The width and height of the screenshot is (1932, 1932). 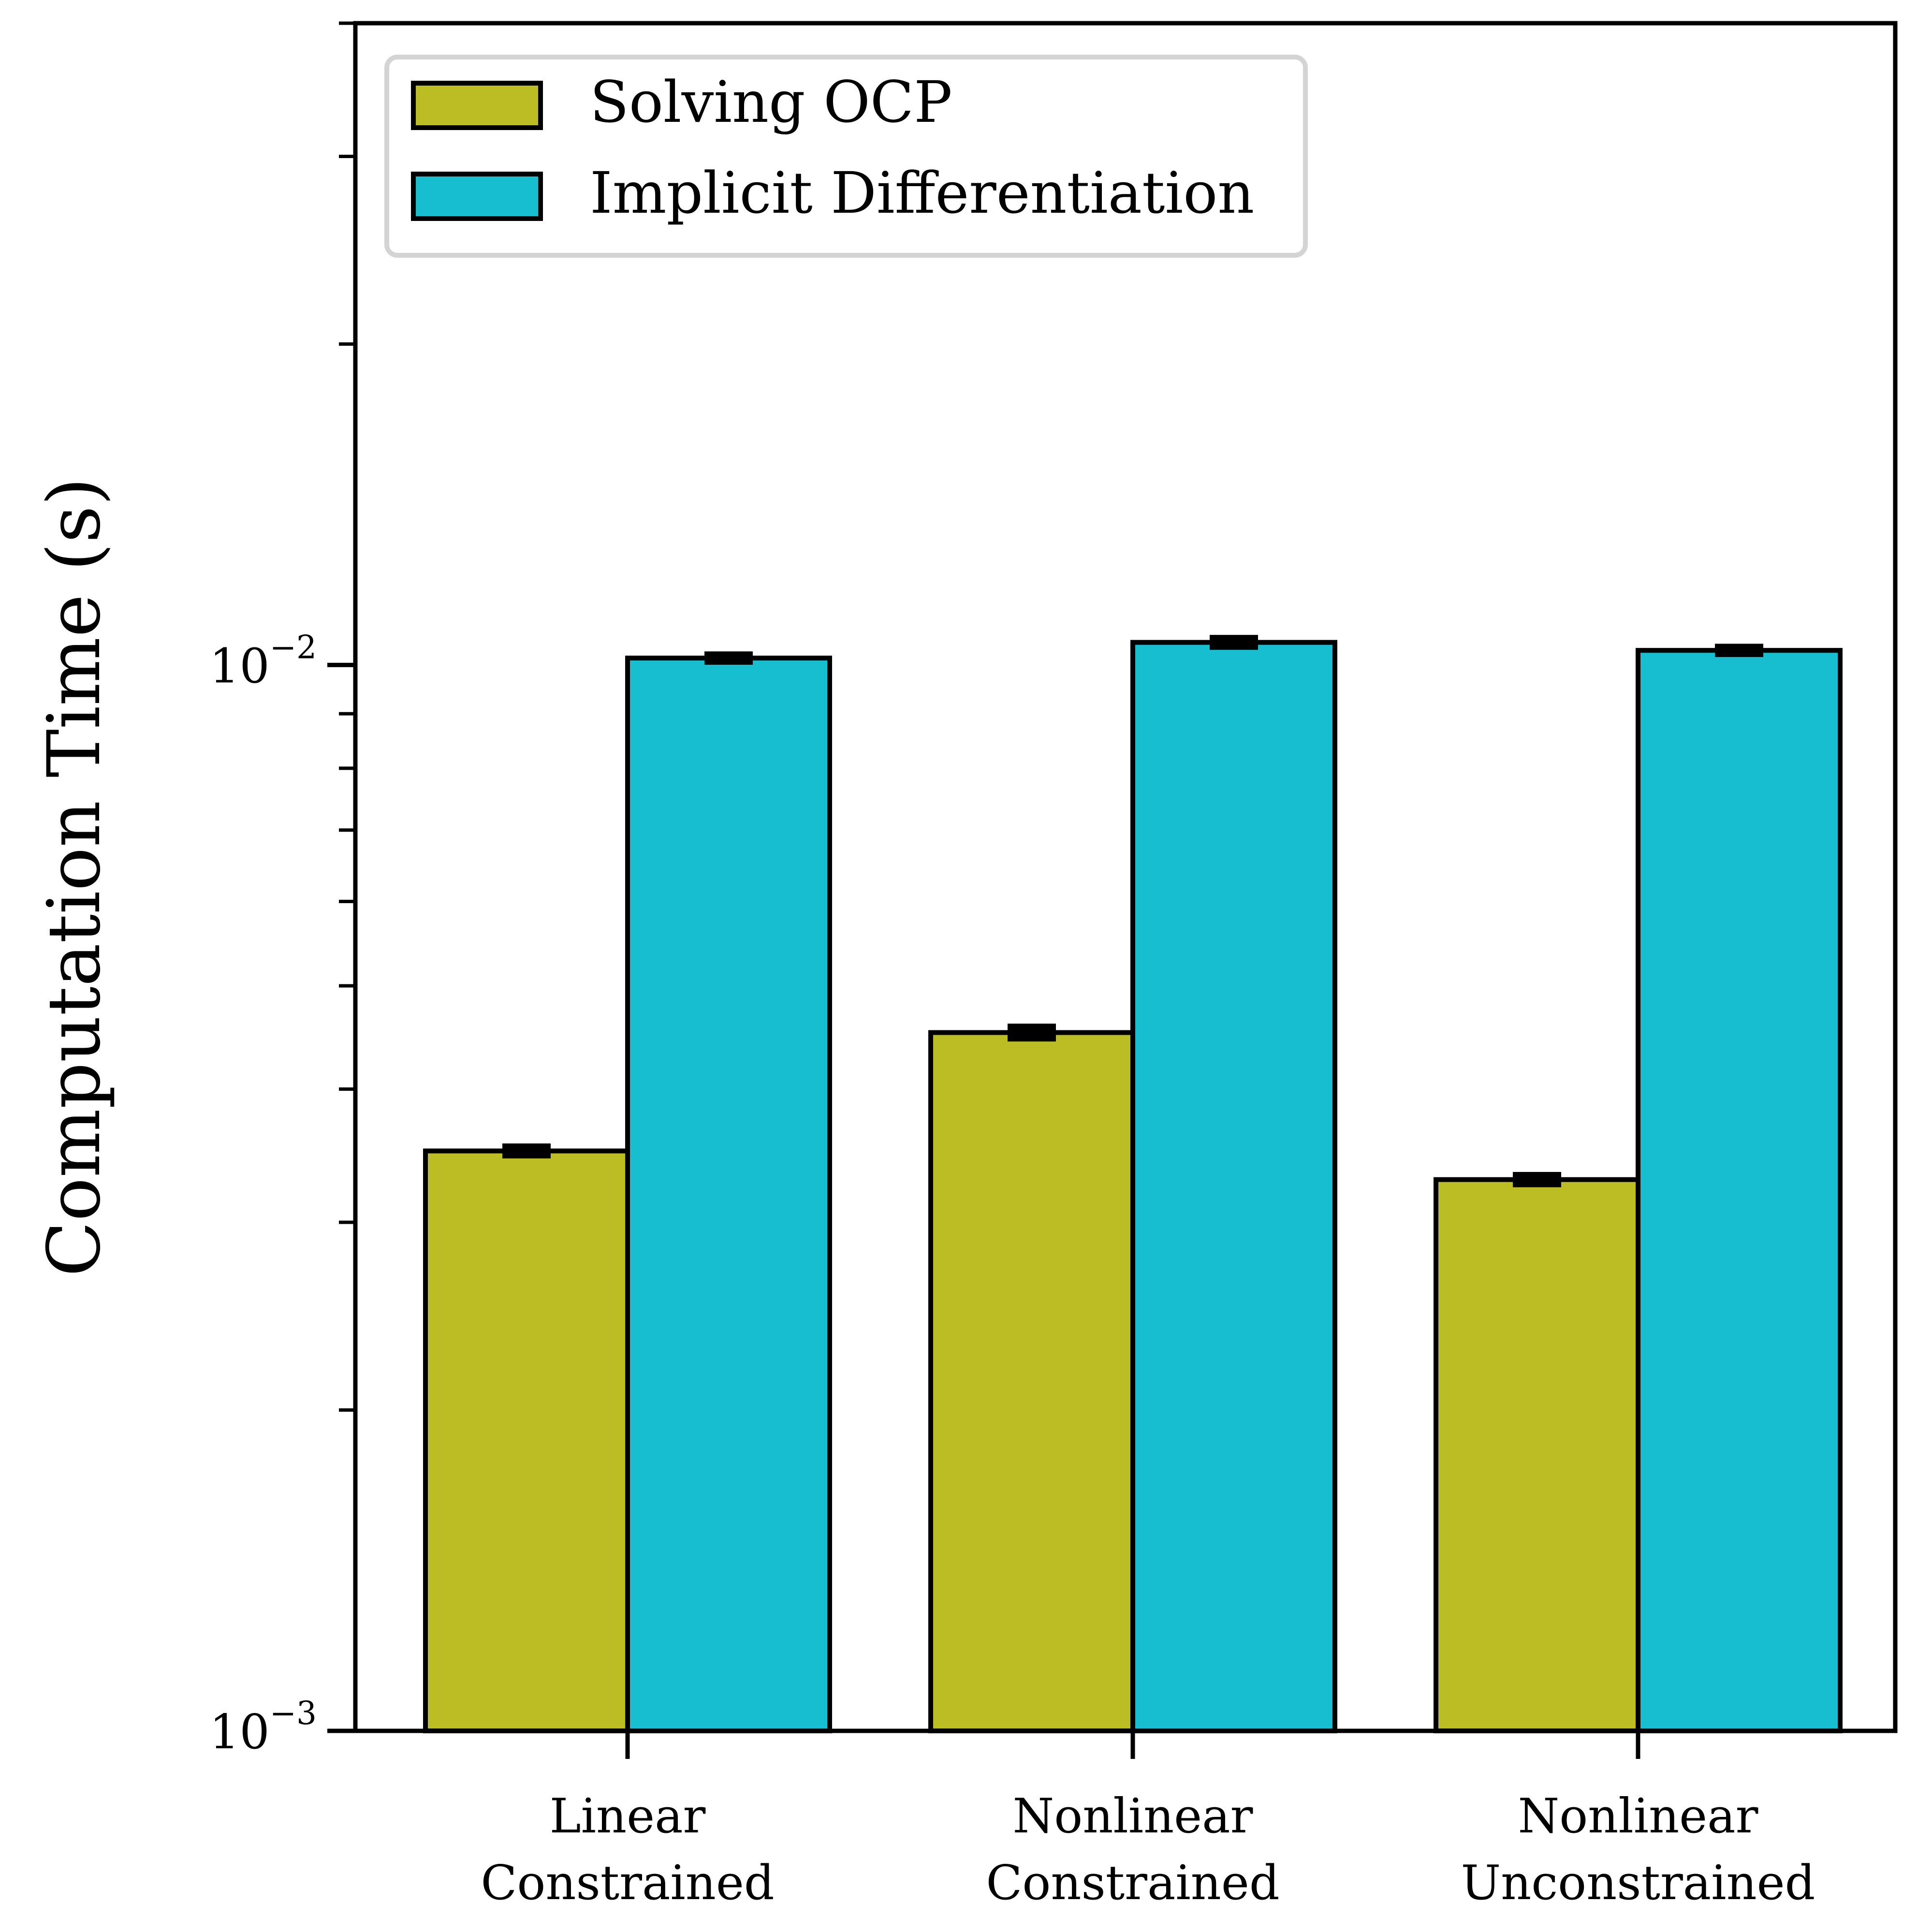 What do you see at coordinates (1132, 1883) in the screenshot?
I see `x-tick-label-1-1: Constrained` at bounding box center [1132, 1883].